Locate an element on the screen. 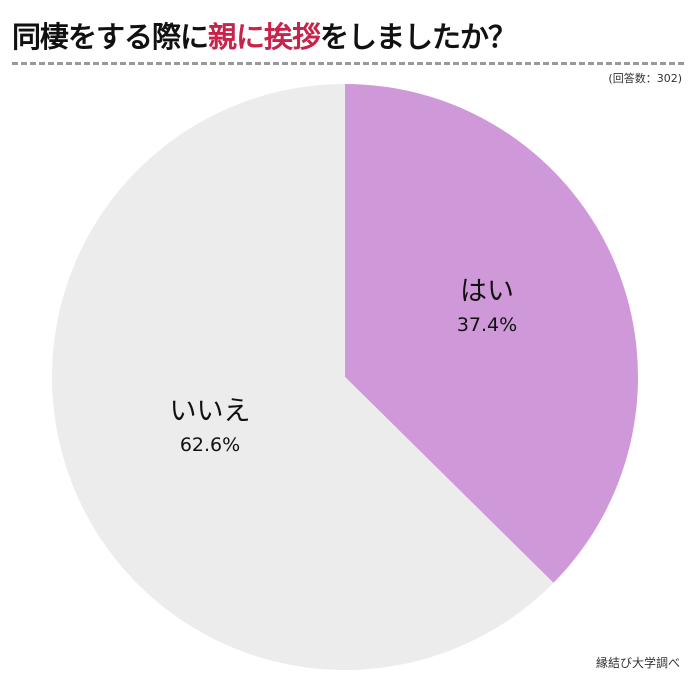  chart-title: 同棲をする際に親に挨拶をしましたか？ is located at coordinates (264, 35).